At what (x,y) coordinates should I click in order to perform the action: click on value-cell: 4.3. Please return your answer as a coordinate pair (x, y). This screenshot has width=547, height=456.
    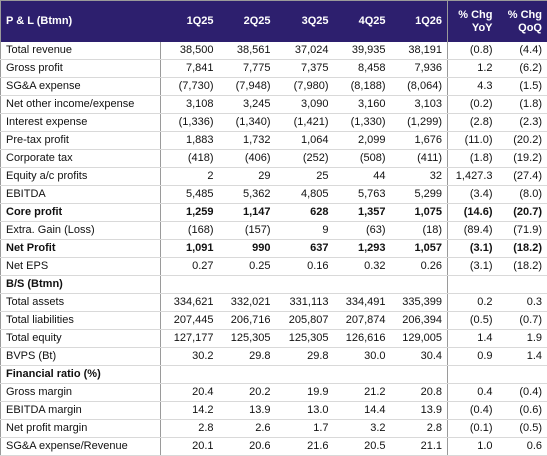
    Looking at the image, I should click on (473, 87).